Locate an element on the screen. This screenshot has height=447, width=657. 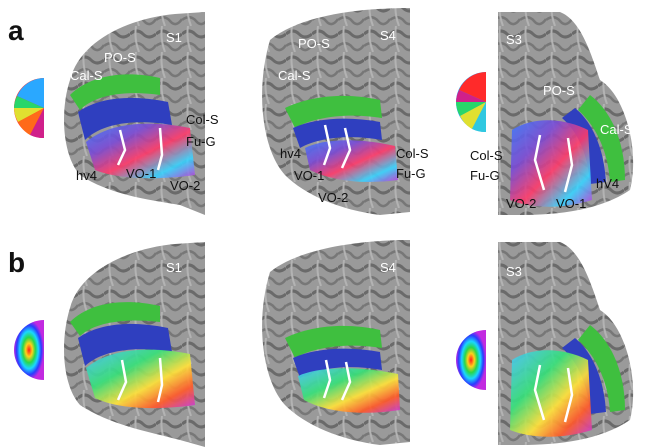
label-cal-s-a-s1: Cal-S is located at coordinates (86, 75).